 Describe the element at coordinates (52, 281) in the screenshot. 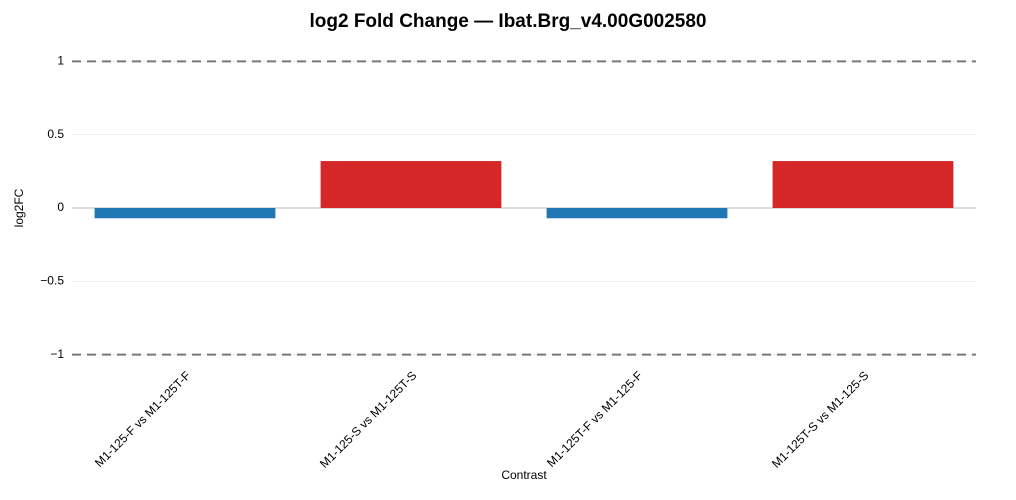

I see `y-tick-label: −0.5` at that location.